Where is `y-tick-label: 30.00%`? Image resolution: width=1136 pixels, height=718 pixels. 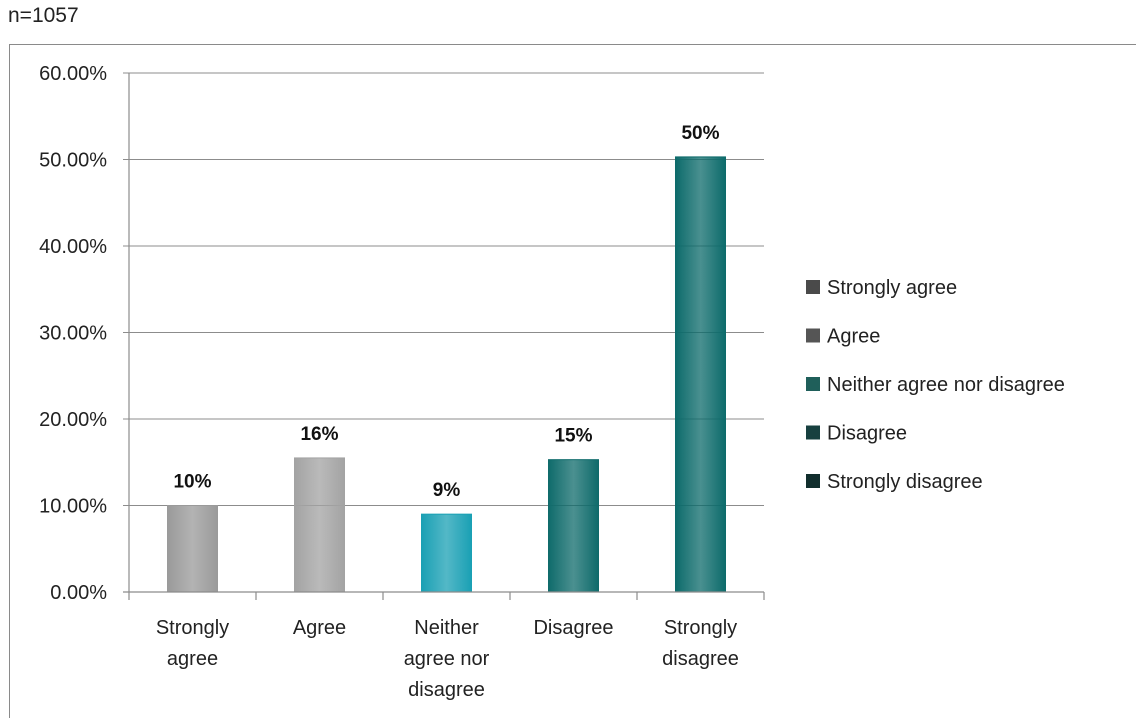 y-tick-label: 30.00% is located at coordinates (73, 334).